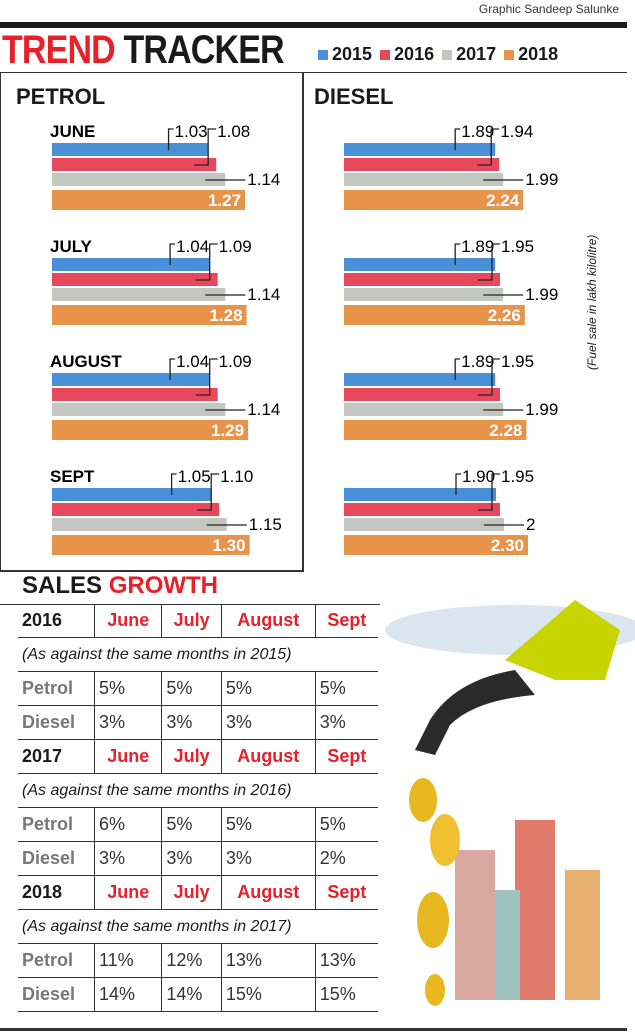 Image resolution: width=635 pixels, height=1035 pixels. Describe the element at coordinates (407, 54) in the screenshot. I see `legend-item: 2016` at that location.